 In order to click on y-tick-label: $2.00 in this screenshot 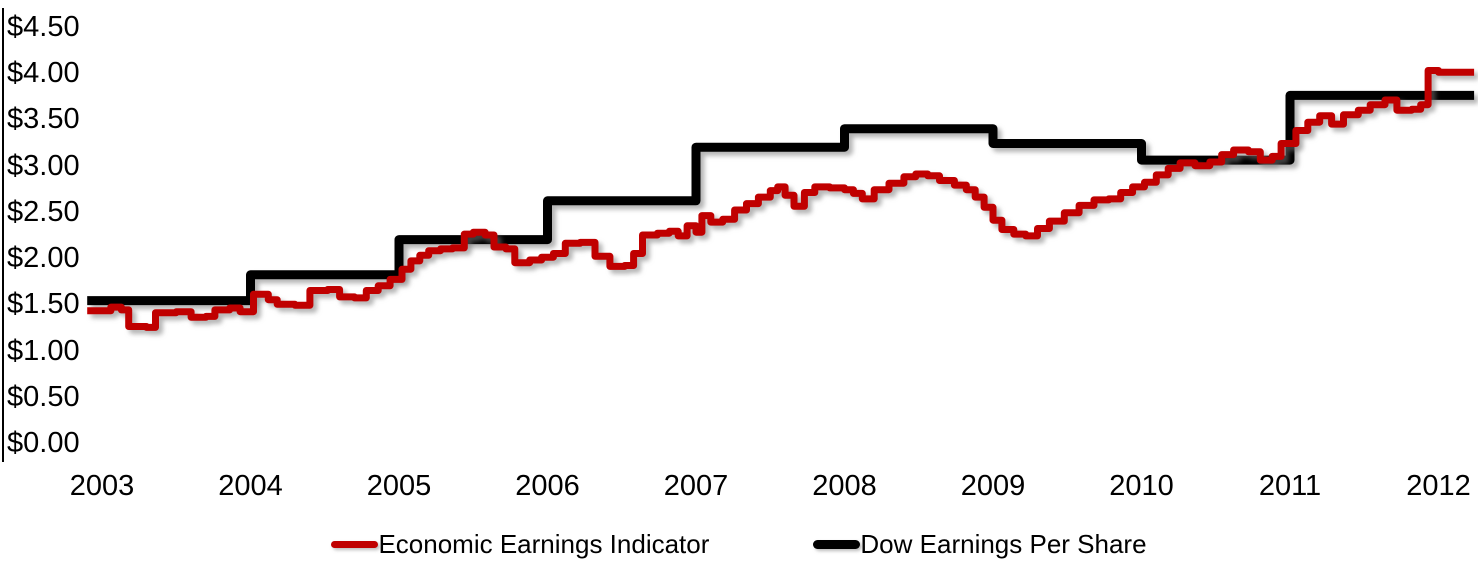, I will do `click(43, 258)`.